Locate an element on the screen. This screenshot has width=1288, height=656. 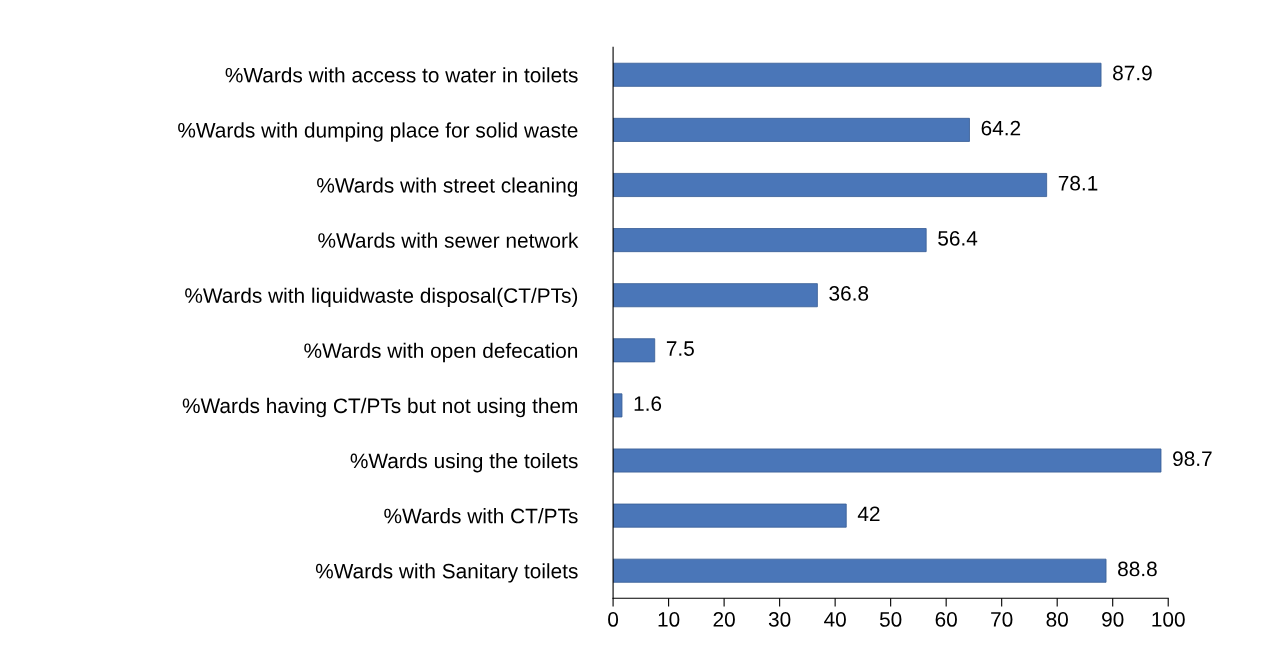
data-label: 7.5 is located at coordinates (680, 348).